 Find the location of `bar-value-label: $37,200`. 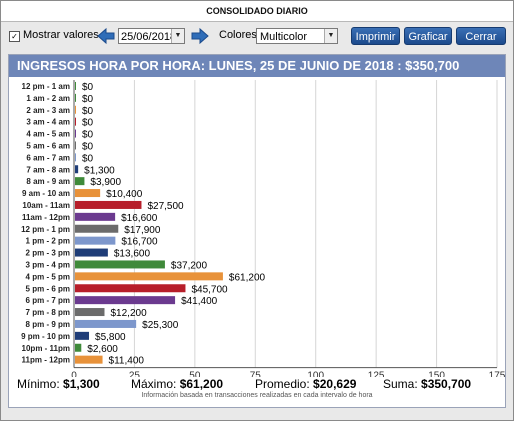

bar-value-label: $37,200 is located at coordinates (189, 265).